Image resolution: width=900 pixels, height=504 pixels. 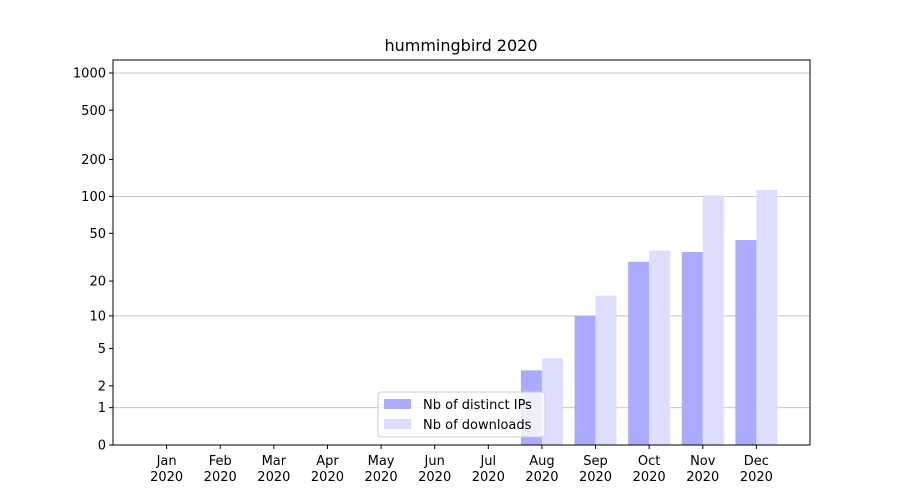 I want to click on y-tick-label: 1000, so click(x=89, y=73).